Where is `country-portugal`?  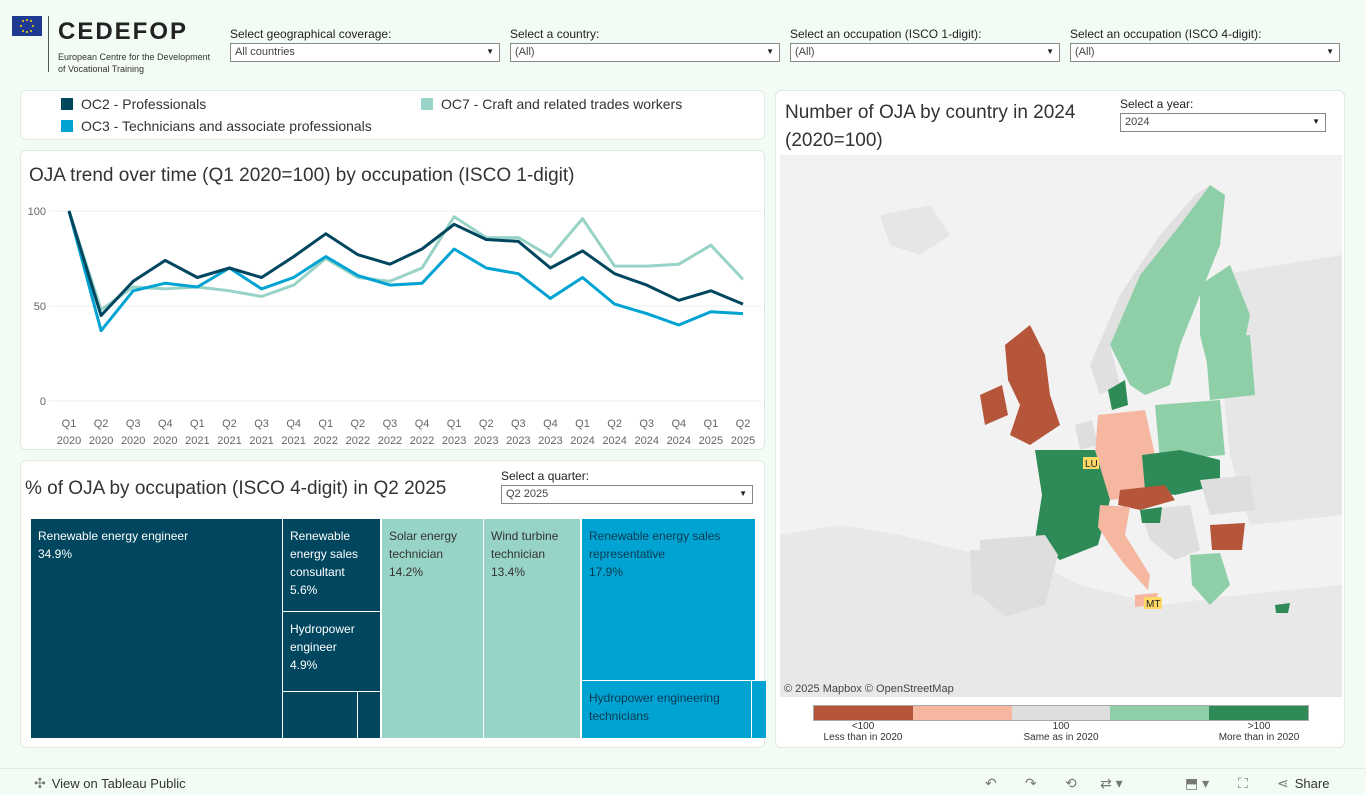
country-portugal is located at coordinates (979, 572).